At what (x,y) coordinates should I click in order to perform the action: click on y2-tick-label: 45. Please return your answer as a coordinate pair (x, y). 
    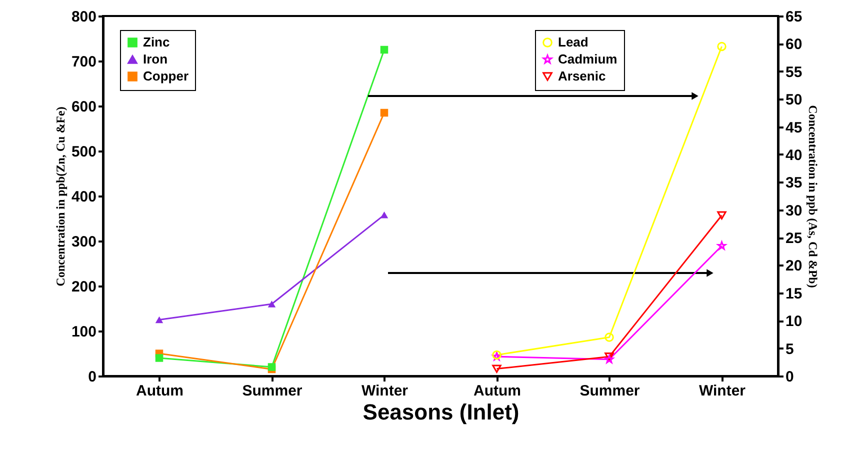
    Looking at the image, I should click on (794, 127).